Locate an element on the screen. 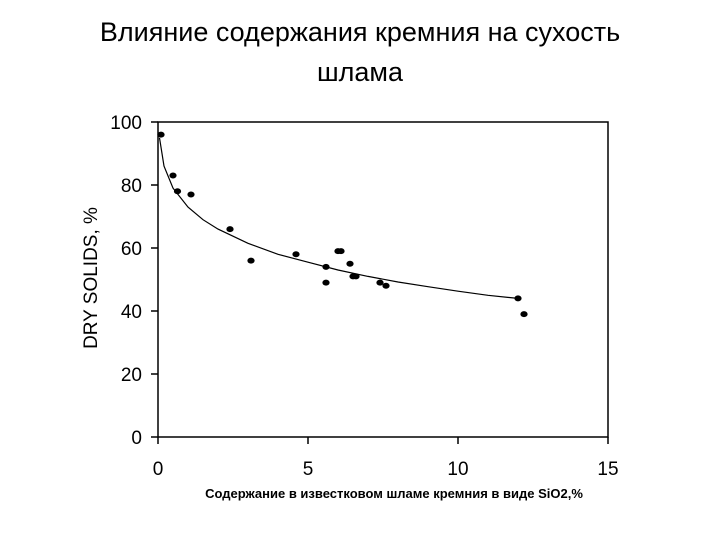 This screenshot has width=720, height=540. y-tick-label: 60 is located at coordinates (131, 249).